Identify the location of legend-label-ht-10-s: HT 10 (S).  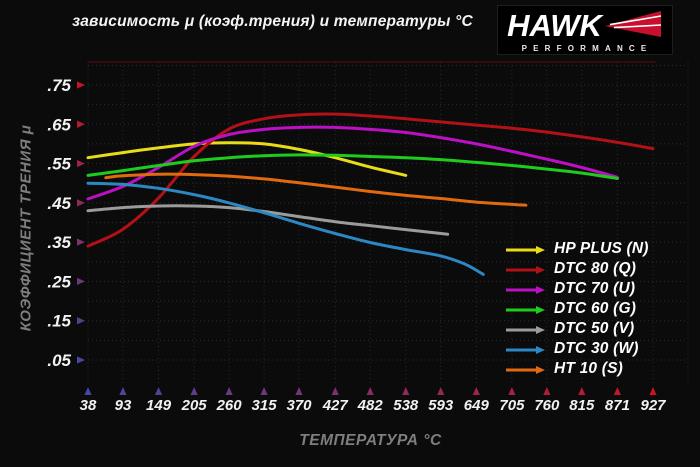
(588, 368).